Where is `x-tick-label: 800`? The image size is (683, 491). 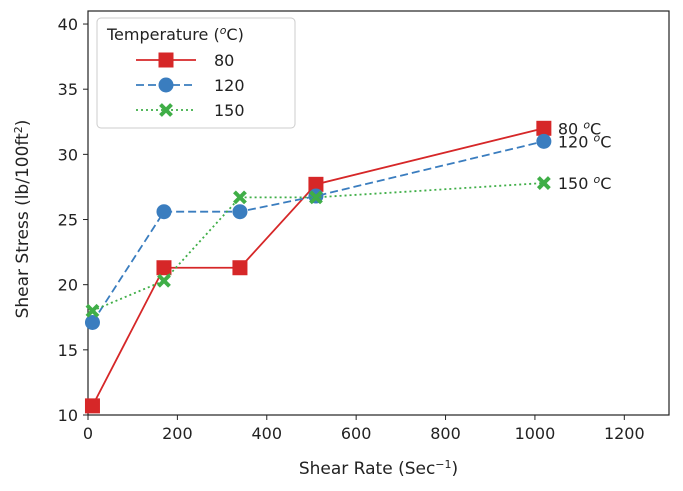
x-tick-label: 800 is located at coordinates (445, 433).